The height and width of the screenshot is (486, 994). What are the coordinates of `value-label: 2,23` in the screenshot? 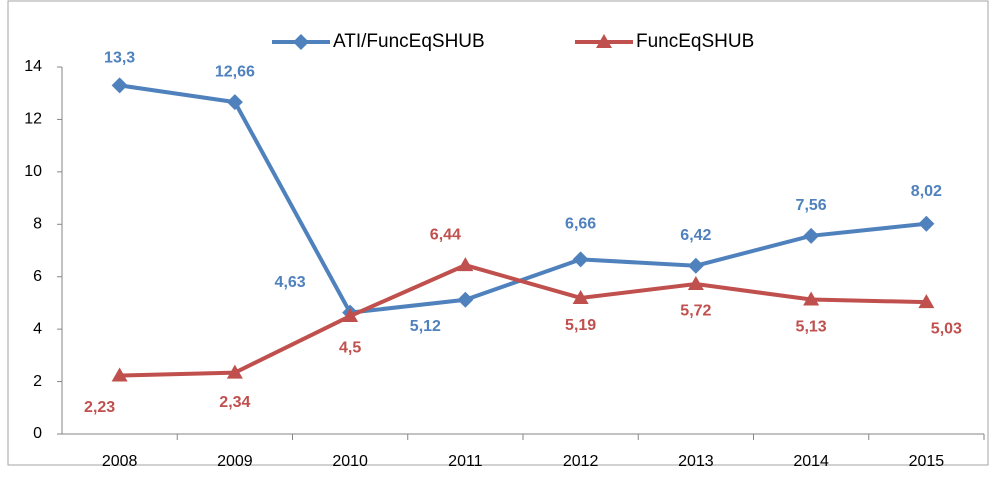 It's located at (99, 407).